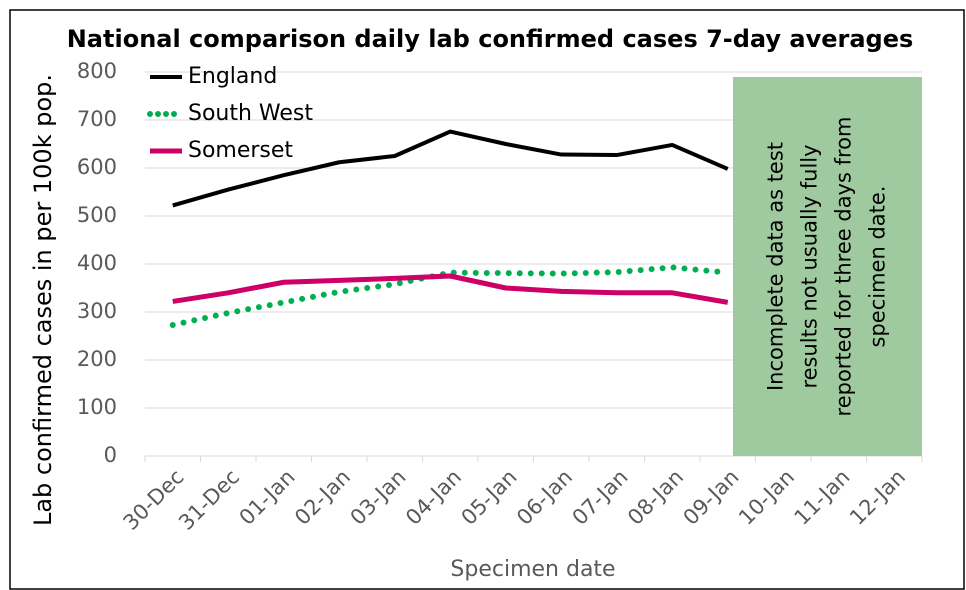 The image size is (966, 590). What do you see at coordinates (822, 497) in the screenshot?
I see `x-tick-label: 11-Jan` at bounding box center [822, 497].